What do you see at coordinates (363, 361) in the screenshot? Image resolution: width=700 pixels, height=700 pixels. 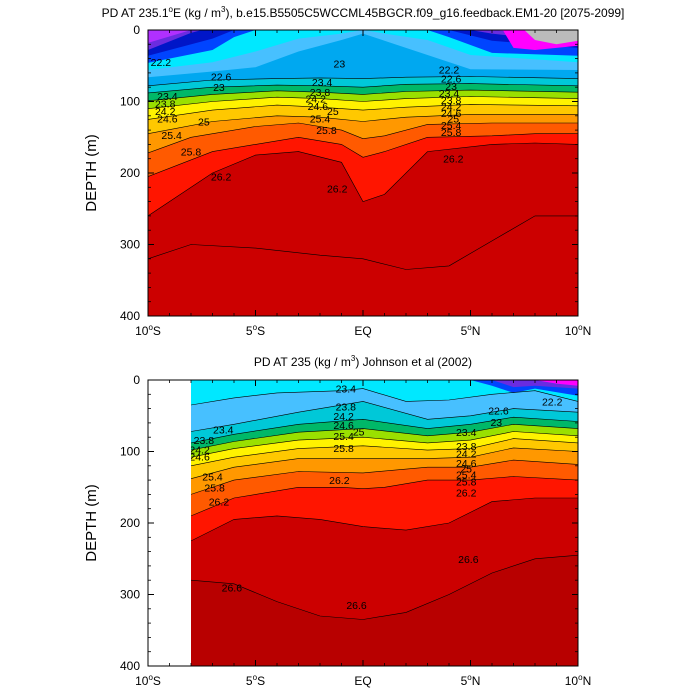 I see `chart-title: PD AT 235 (kg / m3) Johnson et al (2002)` at bounding box center [363, 361].